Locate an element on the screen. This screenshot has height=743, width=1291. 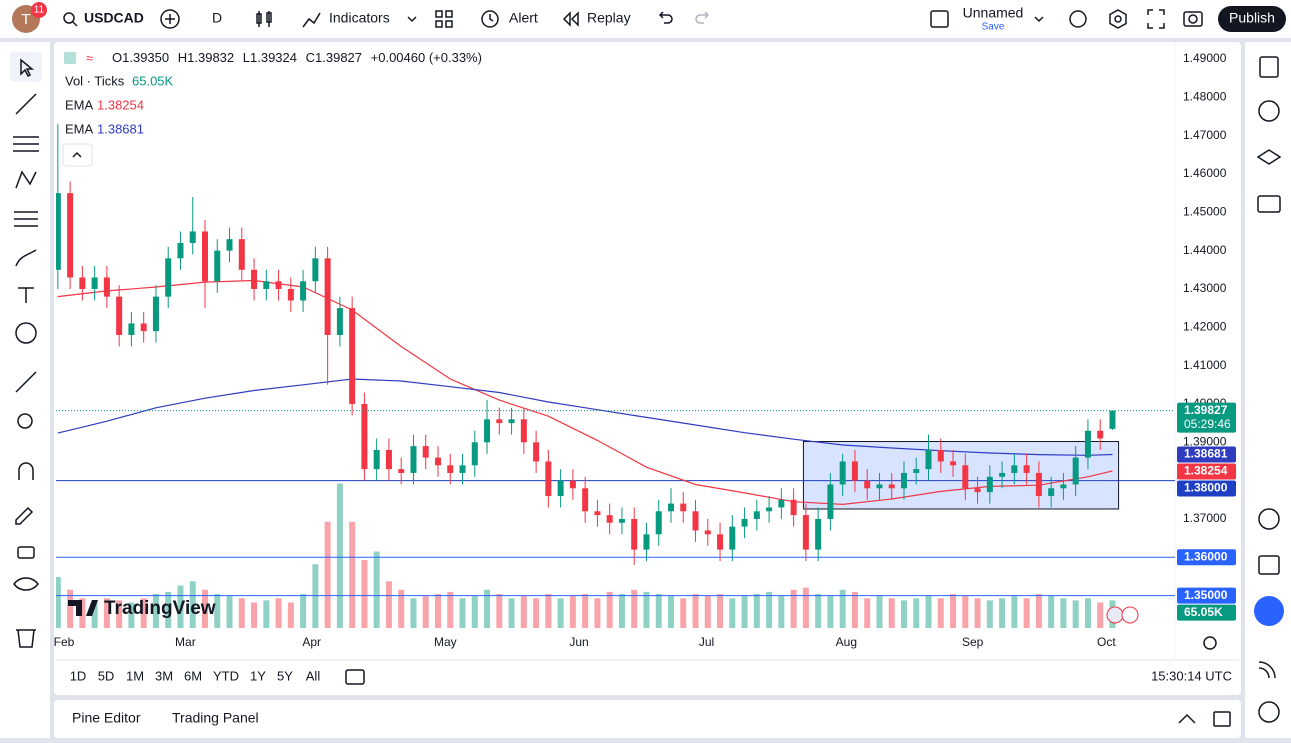
emoji-tool is located at coordinates (26, 333).